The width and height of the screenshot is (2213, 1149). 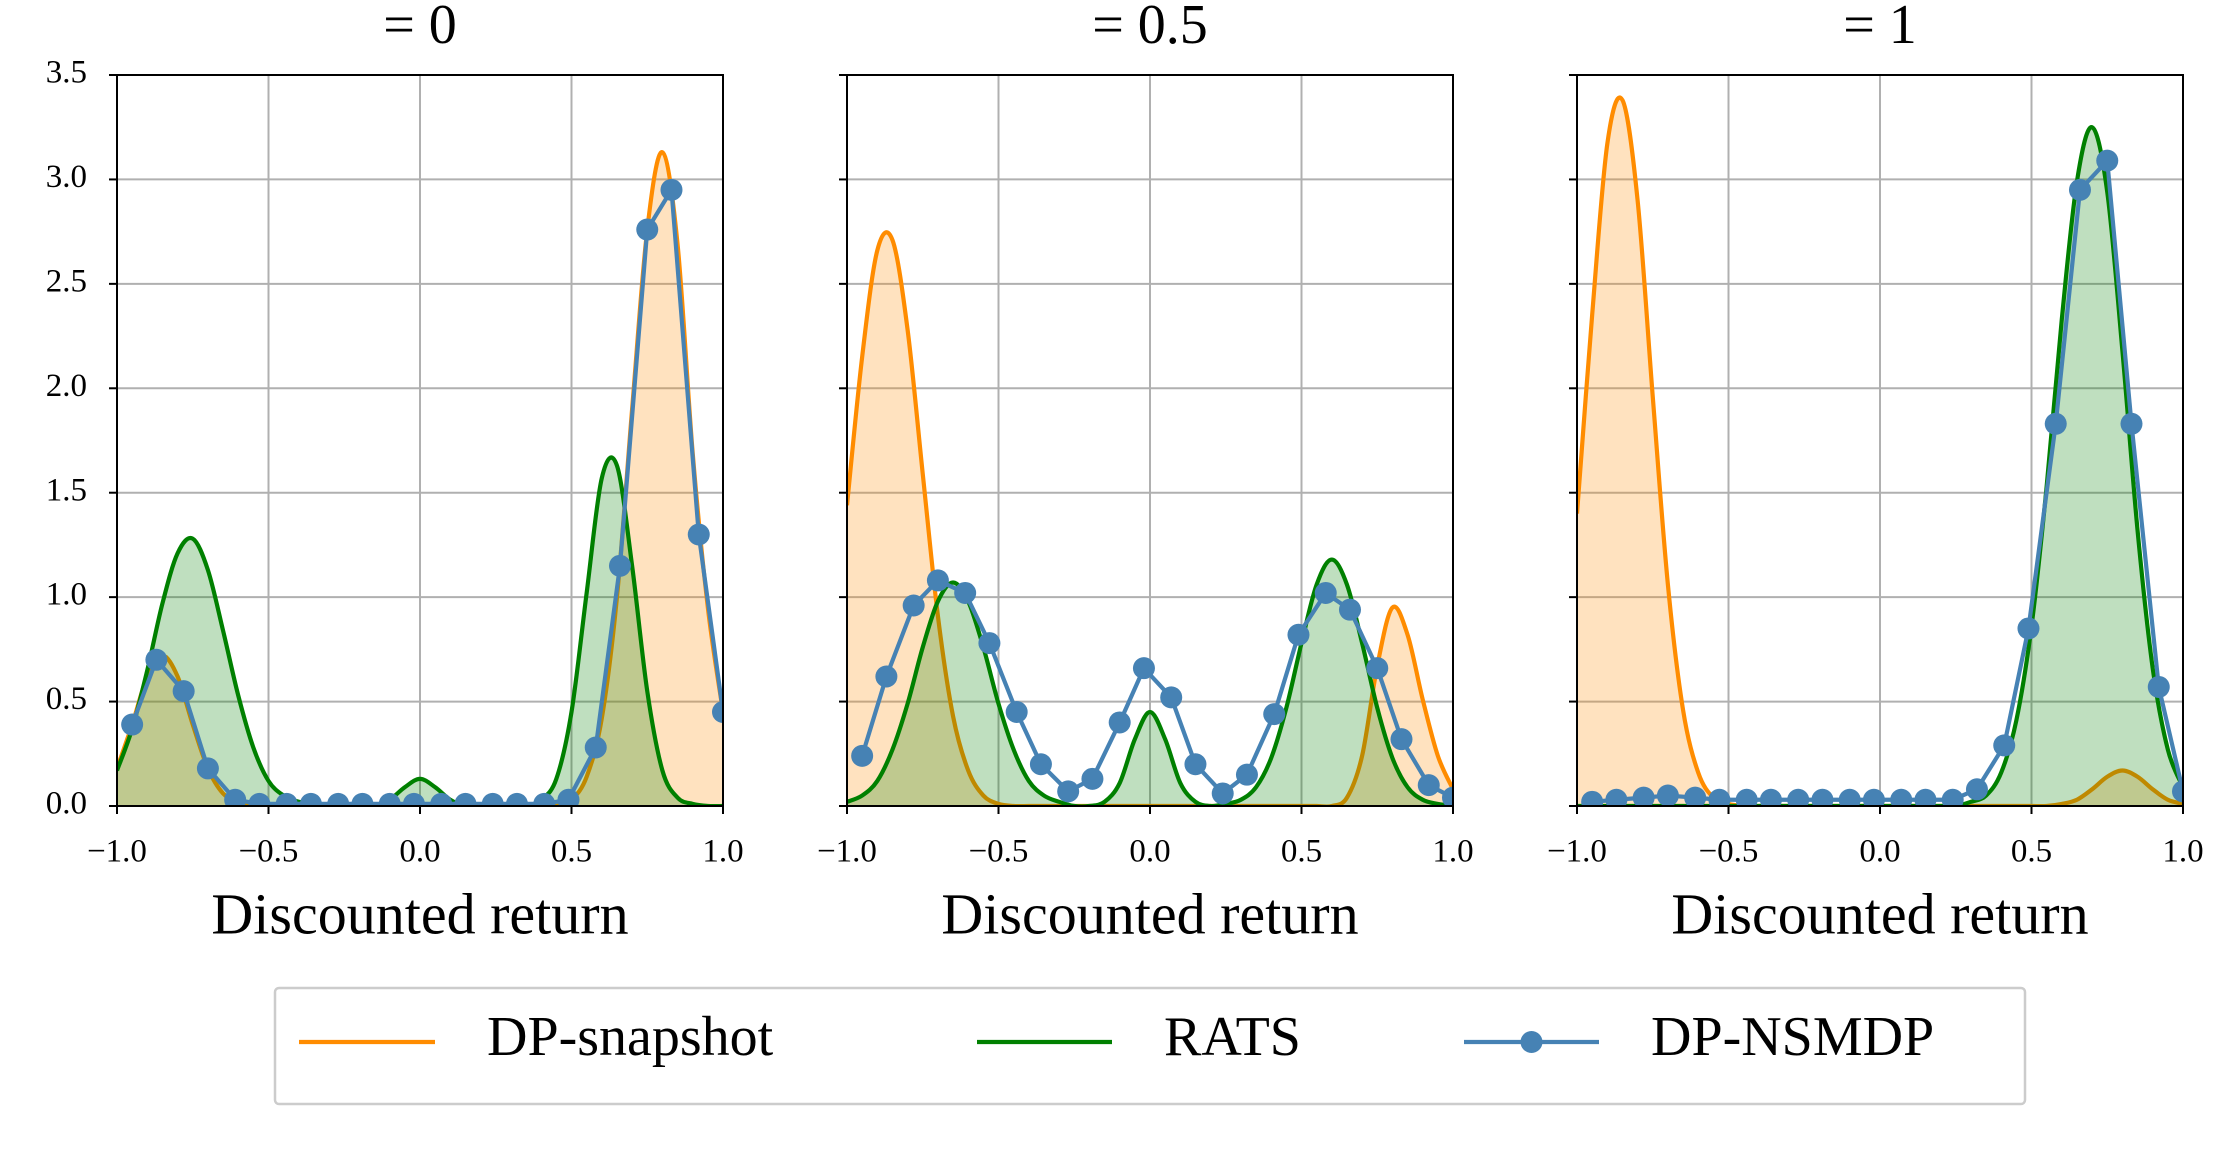 I want to click on chart-title: = 1, so click(x=1880, y=28).